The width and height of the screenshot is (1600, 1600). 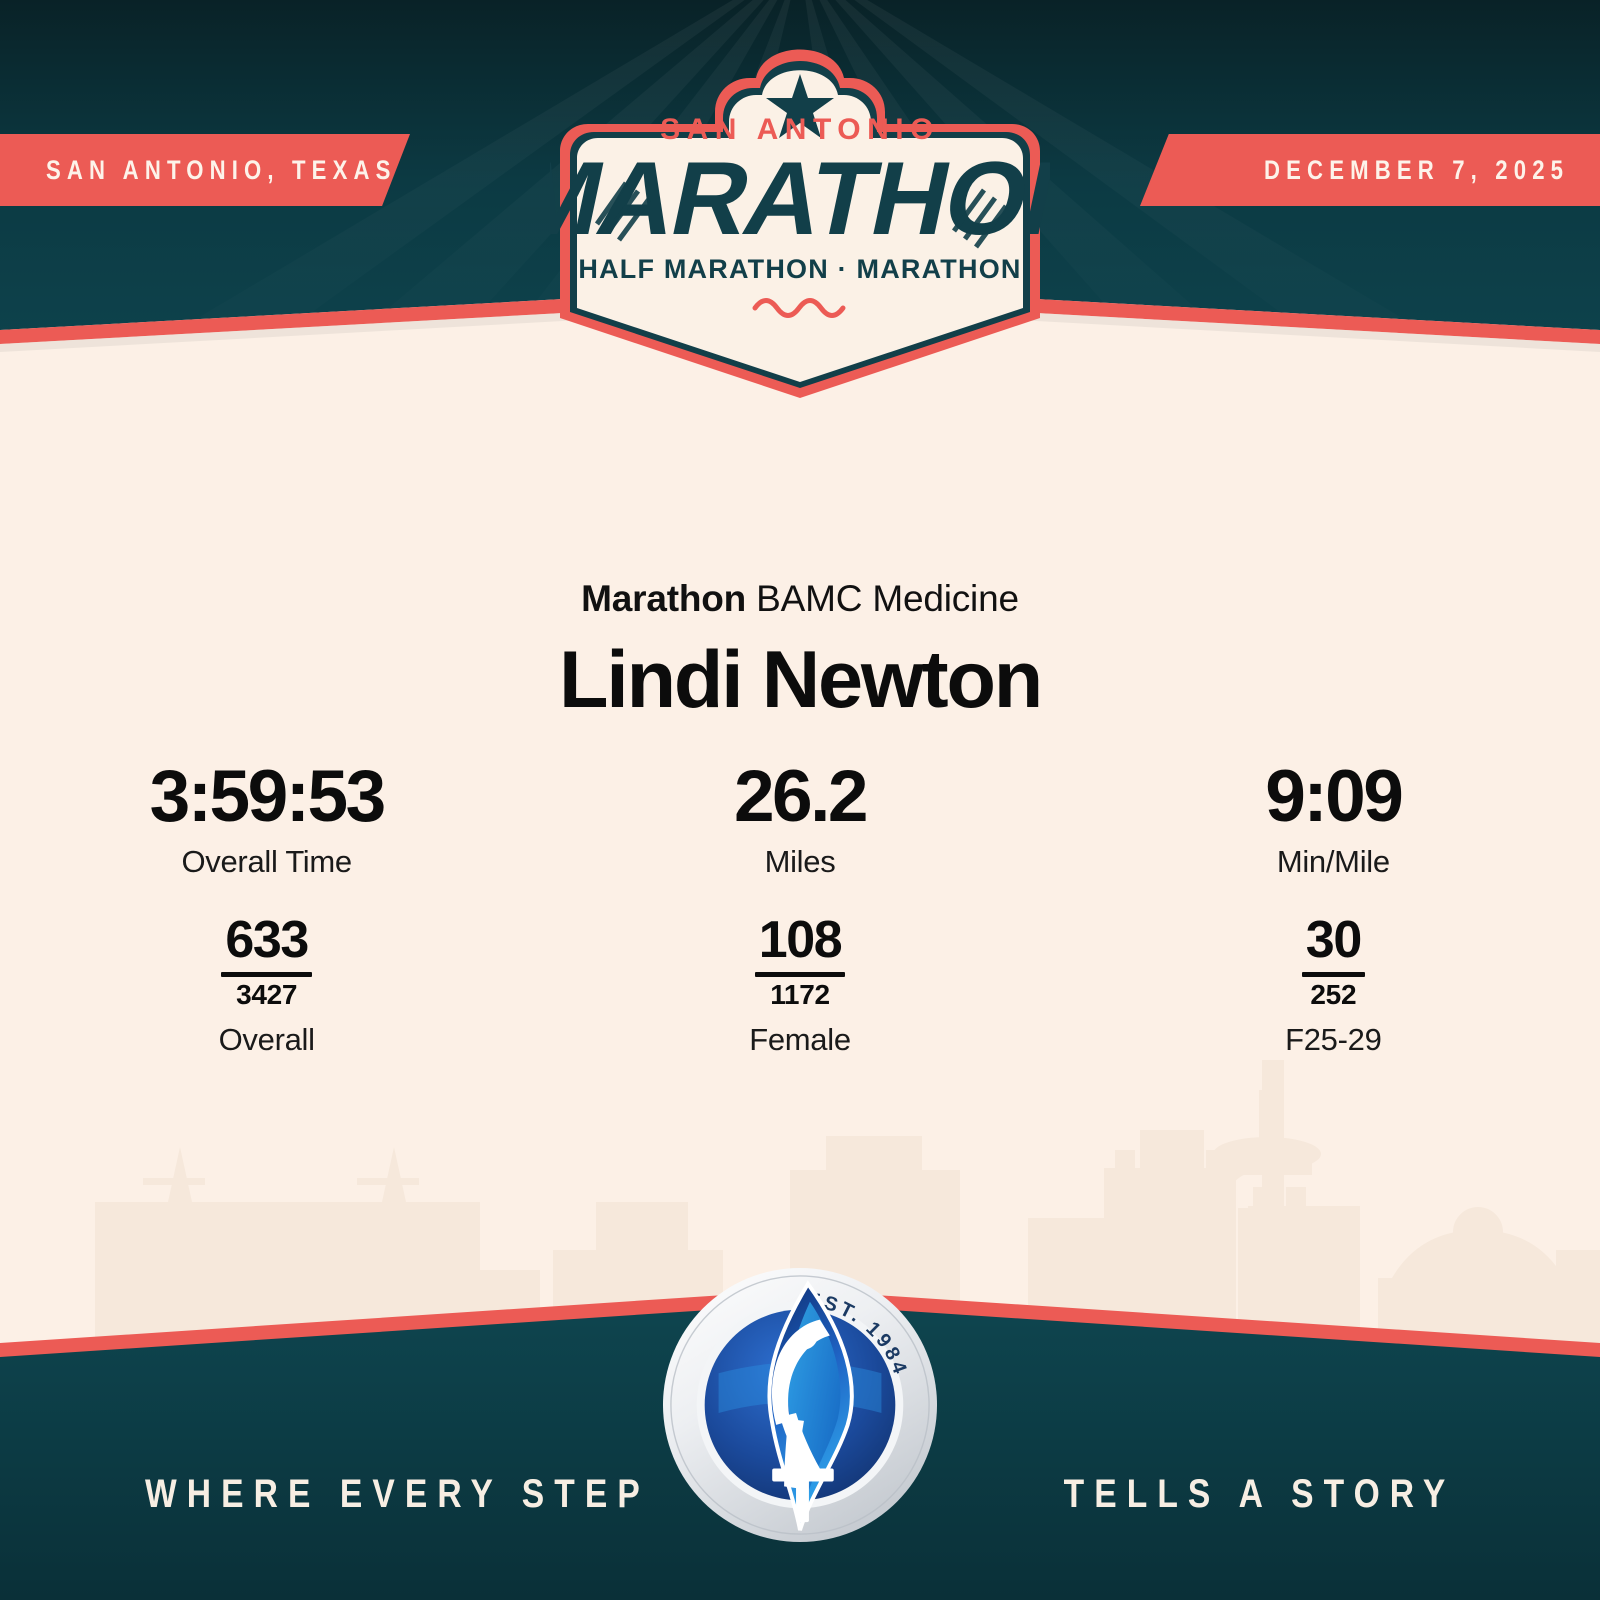 I want to click on rank-block-overall: 633 3427 Overall, so click(x=266, y=985).